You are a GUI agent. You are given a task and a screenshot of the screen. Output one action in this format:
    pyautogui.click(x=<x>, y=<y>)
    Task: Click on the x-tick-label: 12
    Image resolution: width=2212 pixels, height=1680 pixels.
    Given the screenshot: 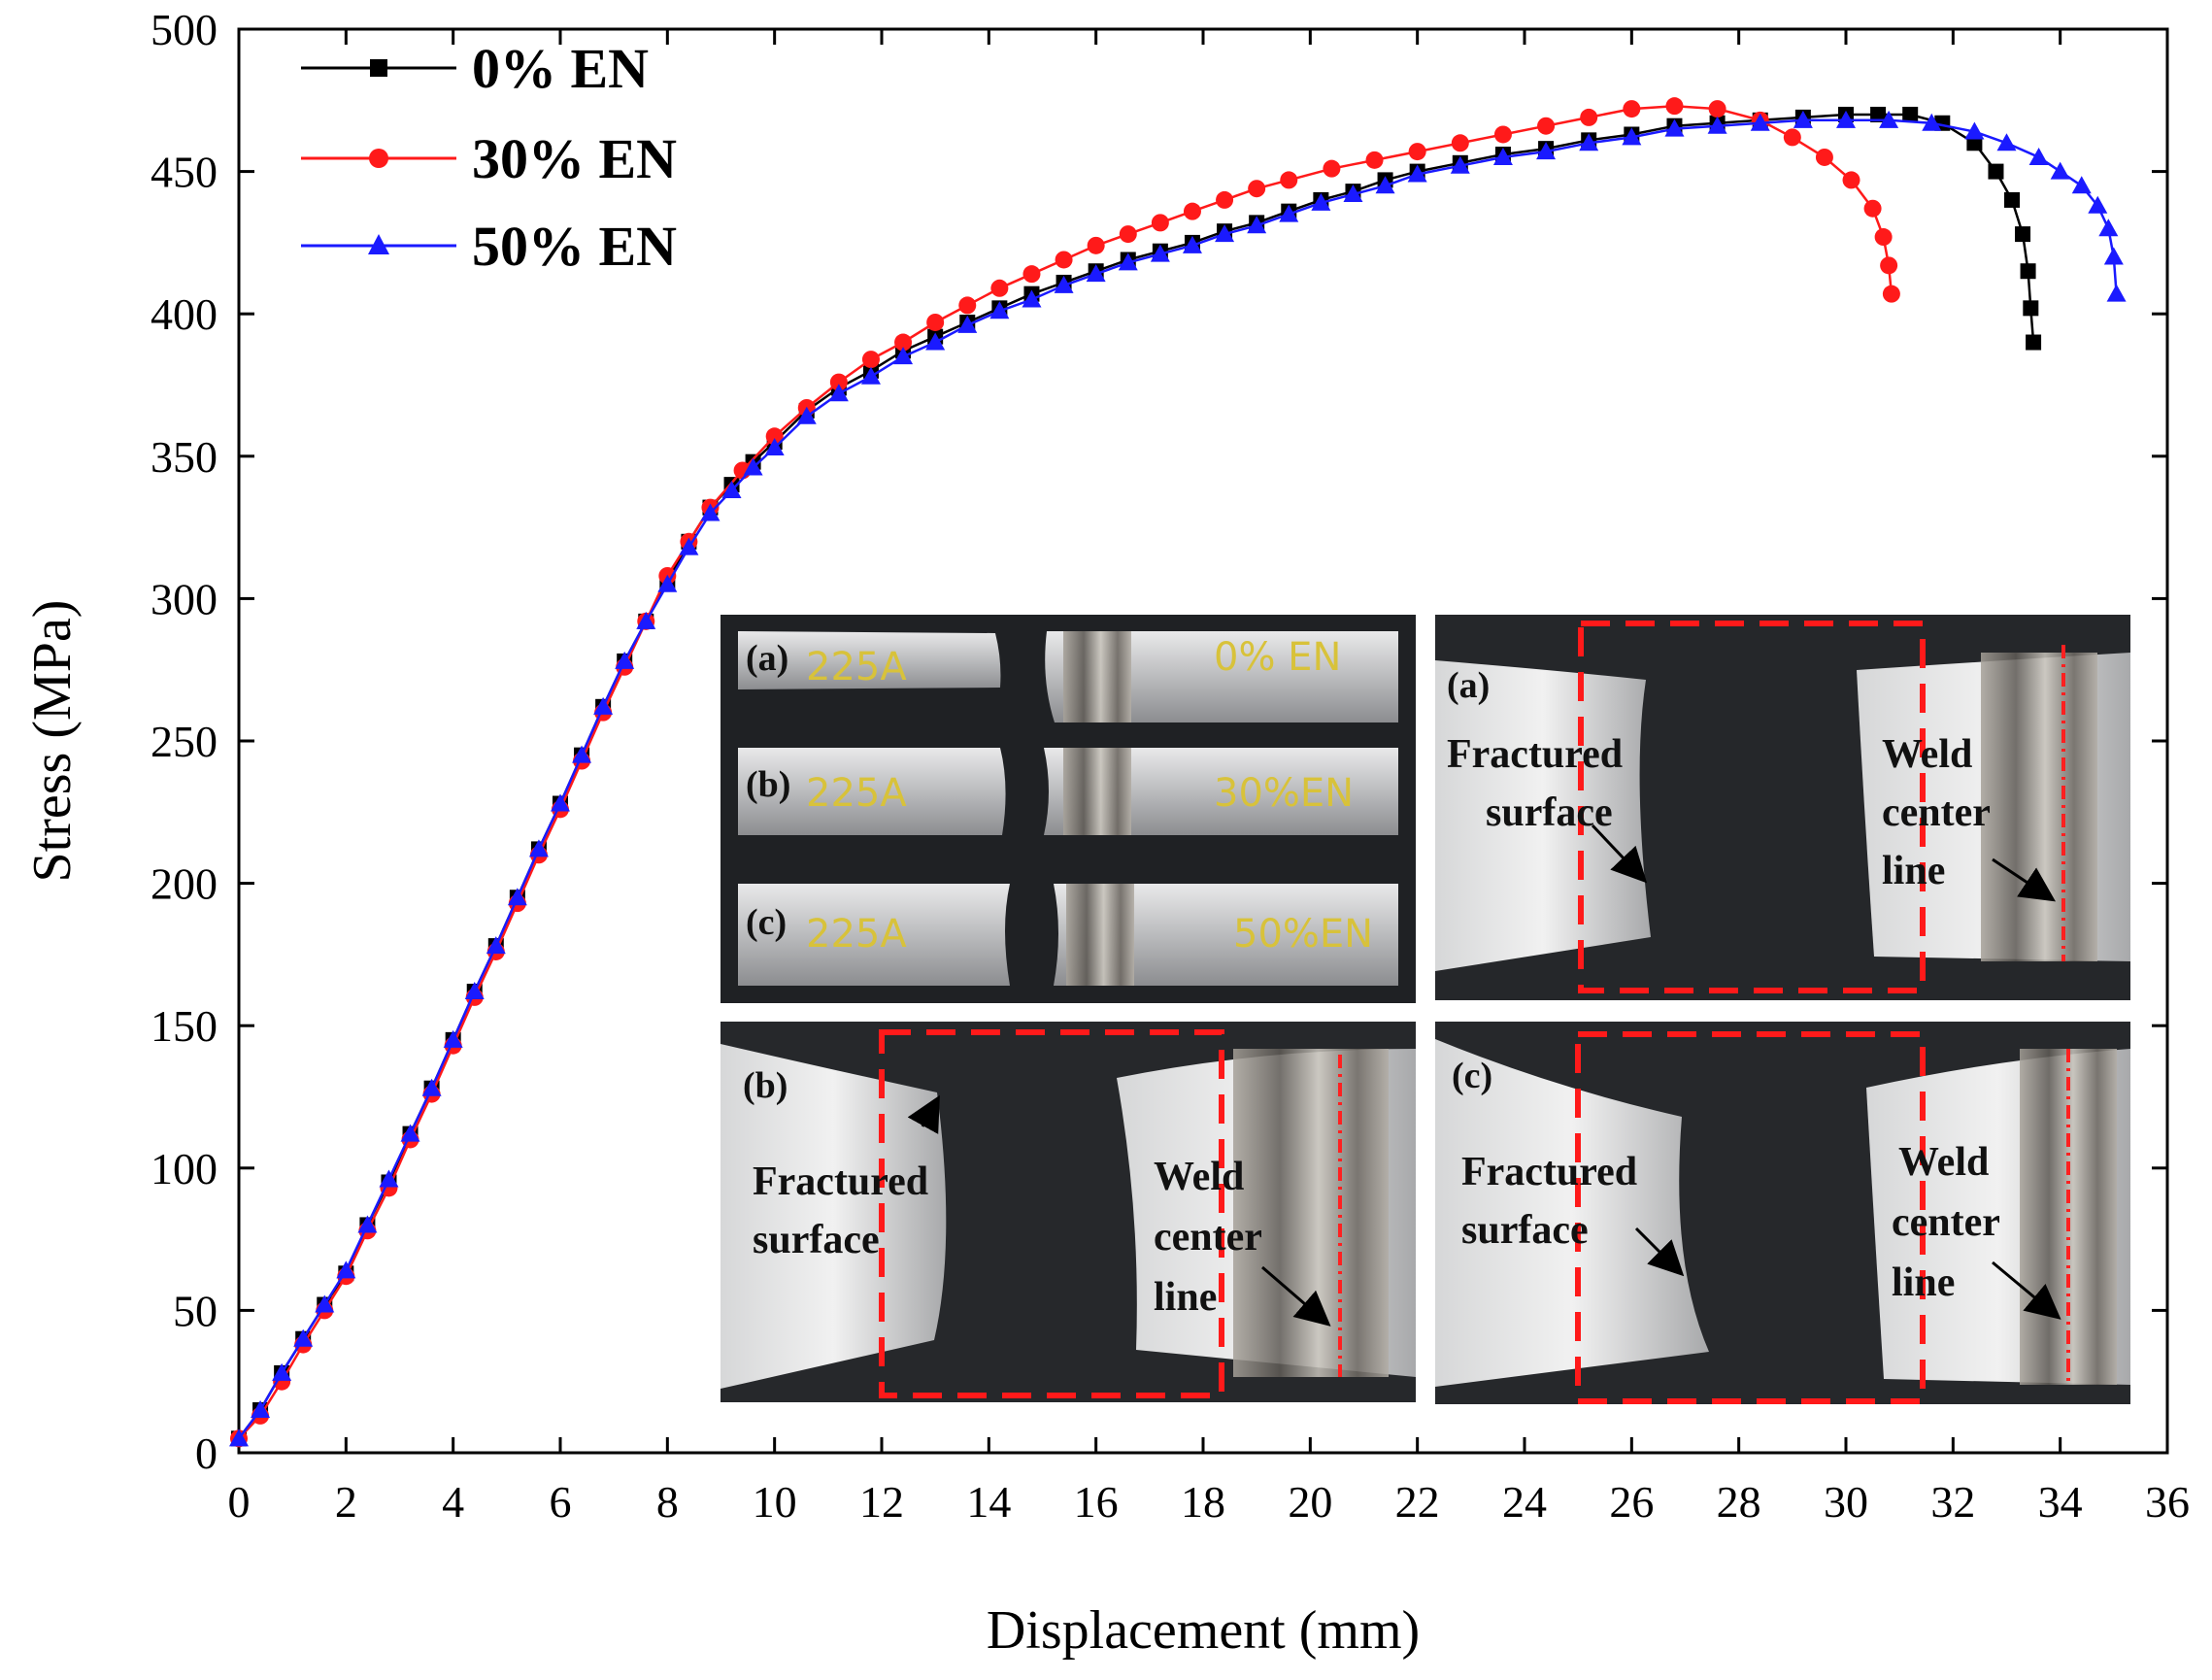 What is the action you would take?
    pyautogui.click(x=881, y=1502)
    